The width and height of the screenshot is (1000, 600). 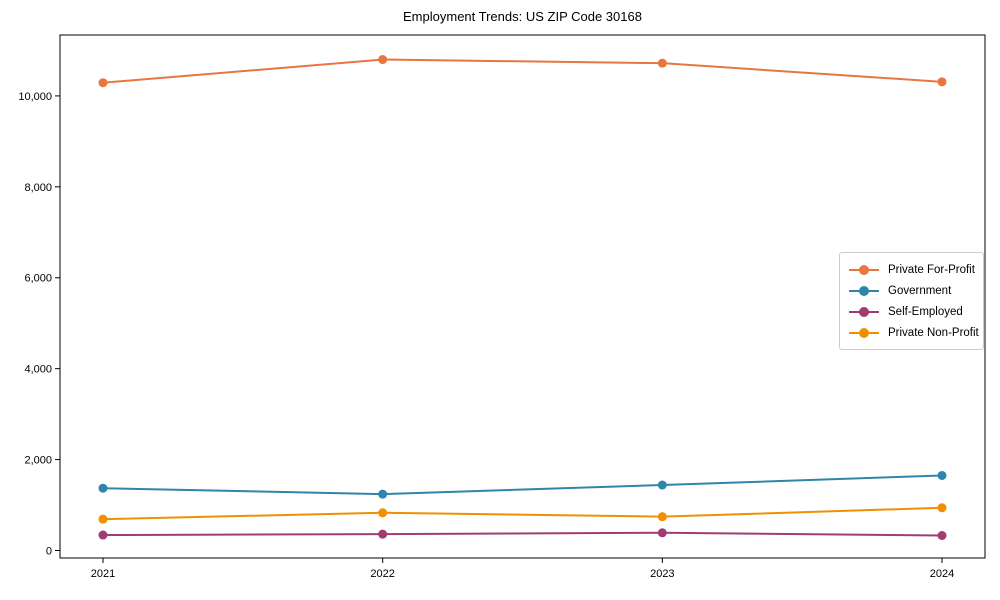 I want to click on data-point-government-2022, so click(x=383, y=494).